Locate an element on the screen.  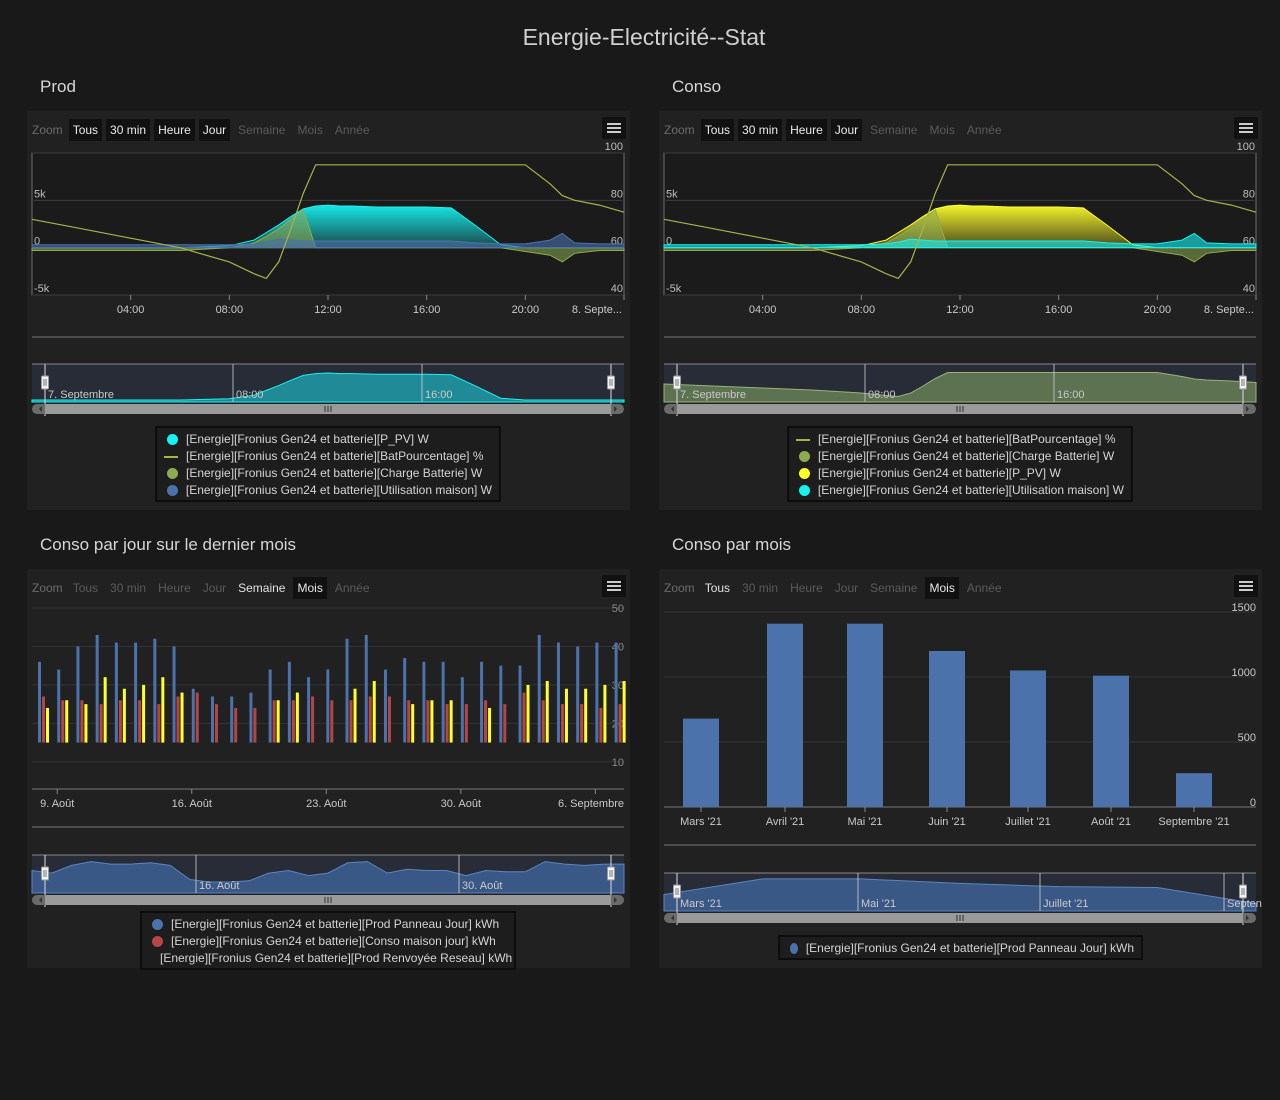
x-tick-label: 04:00 is located at coordinates (131, 310).